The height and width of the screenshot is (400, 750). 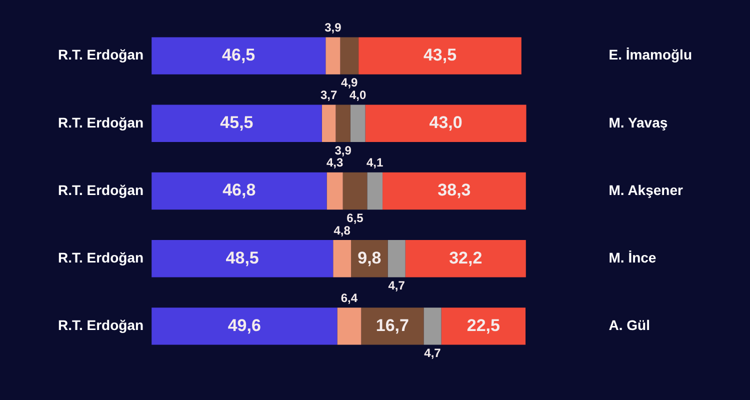 What do you see at coordinates (370, 258) in the screenshot?
I see `data-label: 9,8` at bounding box center [370, 258].